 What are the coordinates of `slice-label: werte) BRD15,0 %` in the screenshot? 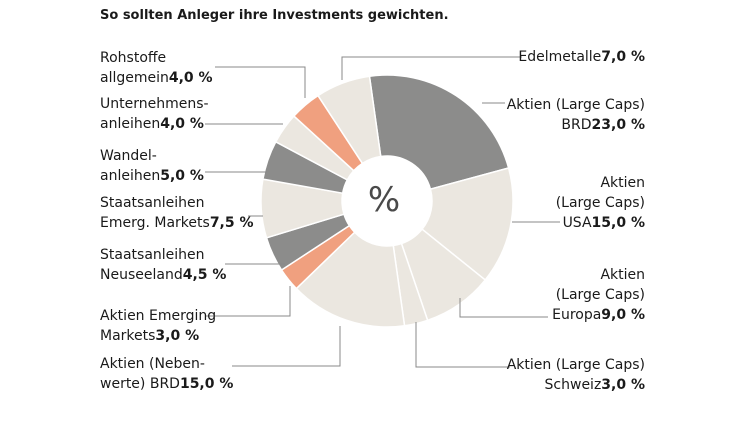 It's located at (166, 384).